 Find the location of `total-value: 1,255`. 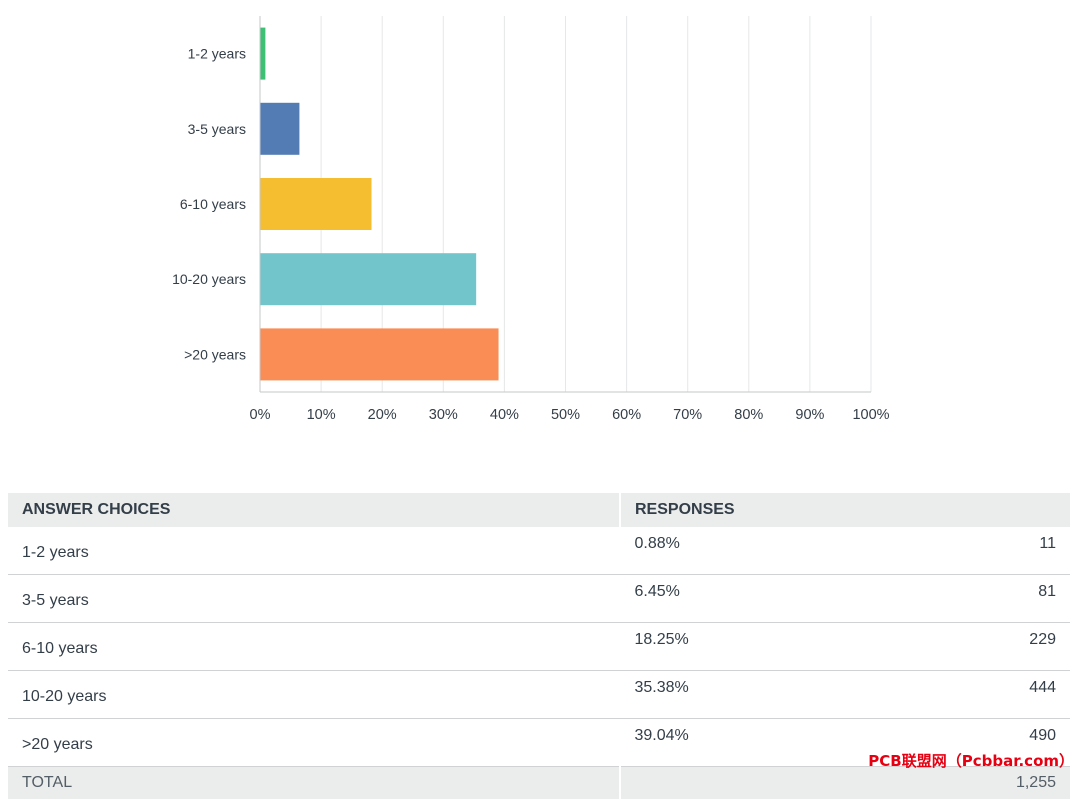

total-value: 1,255 is located at coordinates (957, 783).